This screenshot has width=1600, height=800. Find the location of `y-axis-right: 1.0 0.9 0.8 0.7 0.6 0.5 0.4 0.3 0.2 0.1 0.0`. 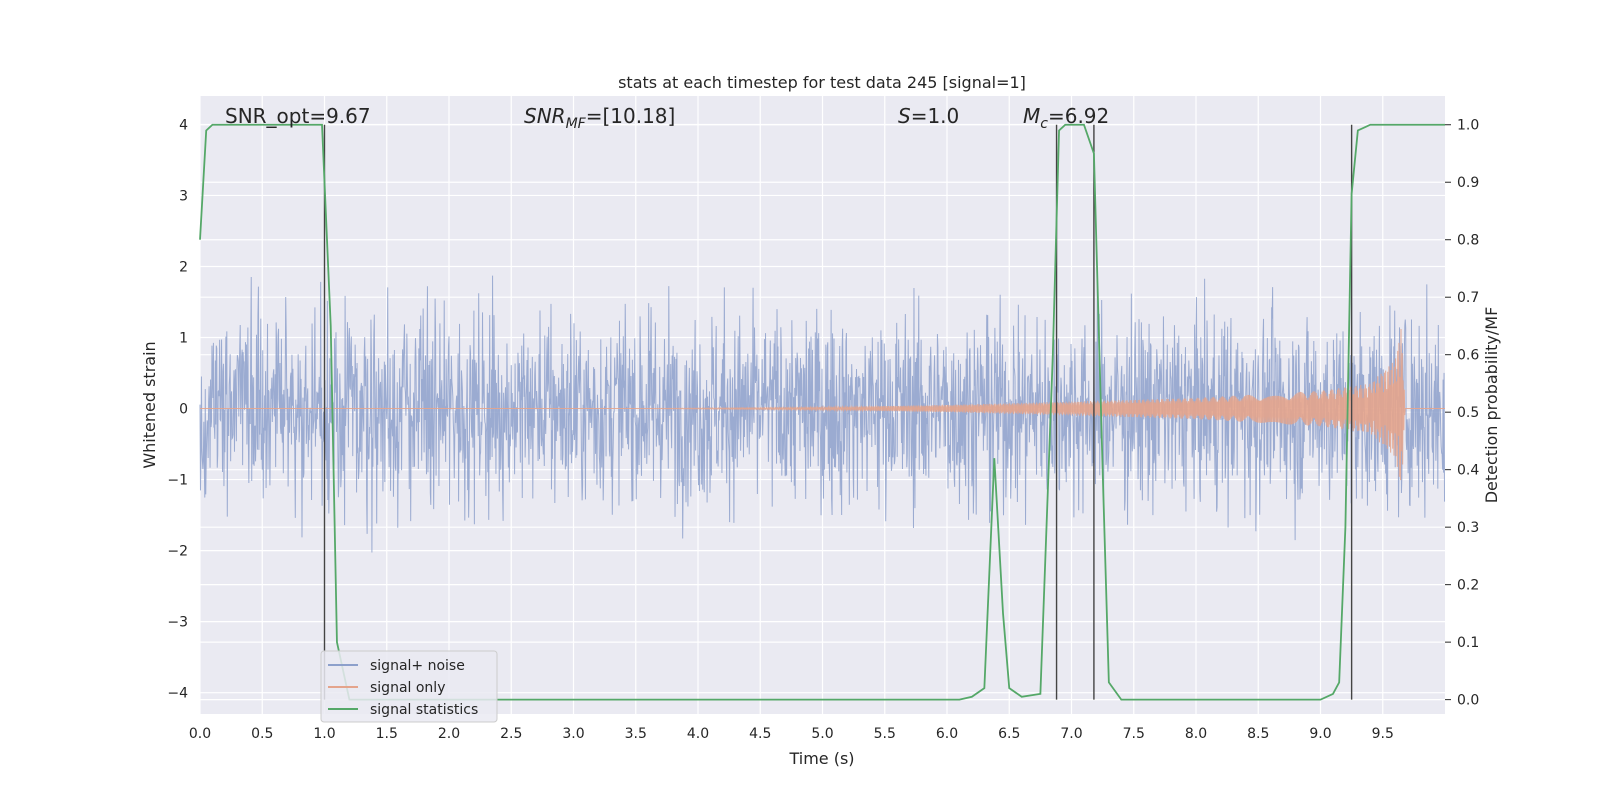

y-axis-right: 1.0 0.9 0.8 0.7 0.6 0.5 0.4 0.3 0.2 0.1 0.0 is located at coordinates (1462, 413).